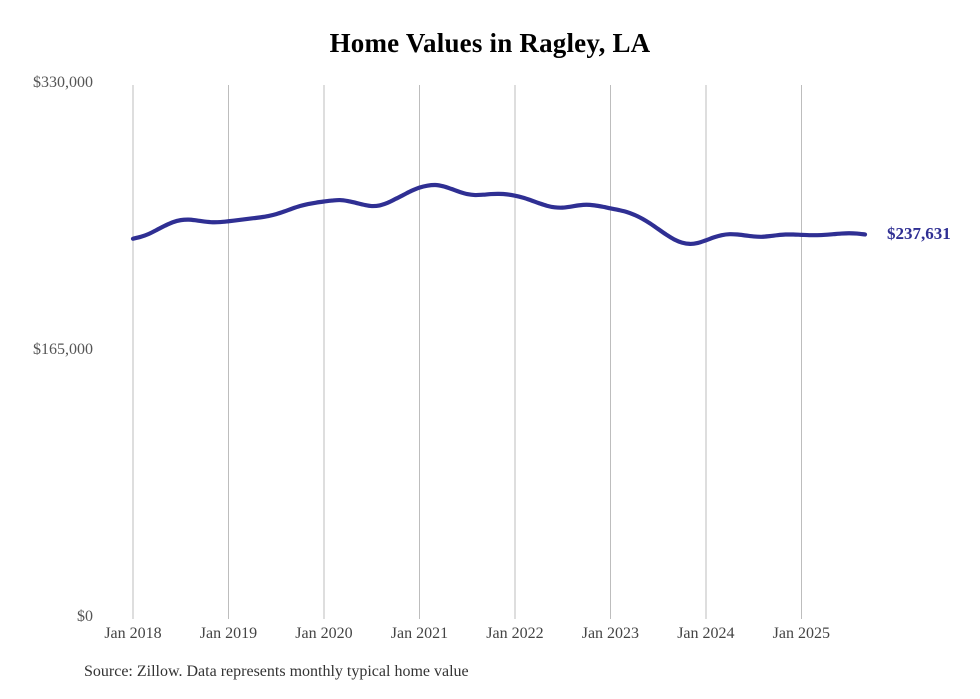 Image resolution: width=980 pixels, height=699 pixels. What do you see at coordinates (706, 633) in the screenshot?
I see `x-axis-tick-label: Jan 2024` at bounding box center [706, 633].